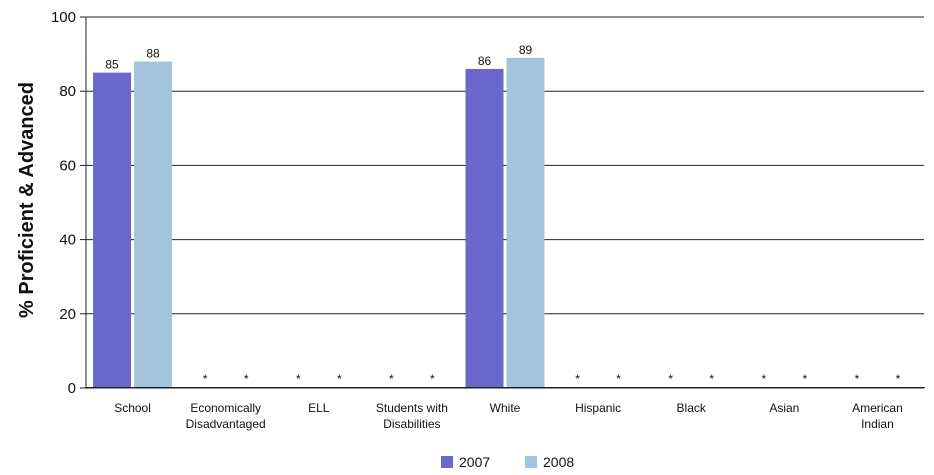  I want to click on category-label: White, so click(505, 408).